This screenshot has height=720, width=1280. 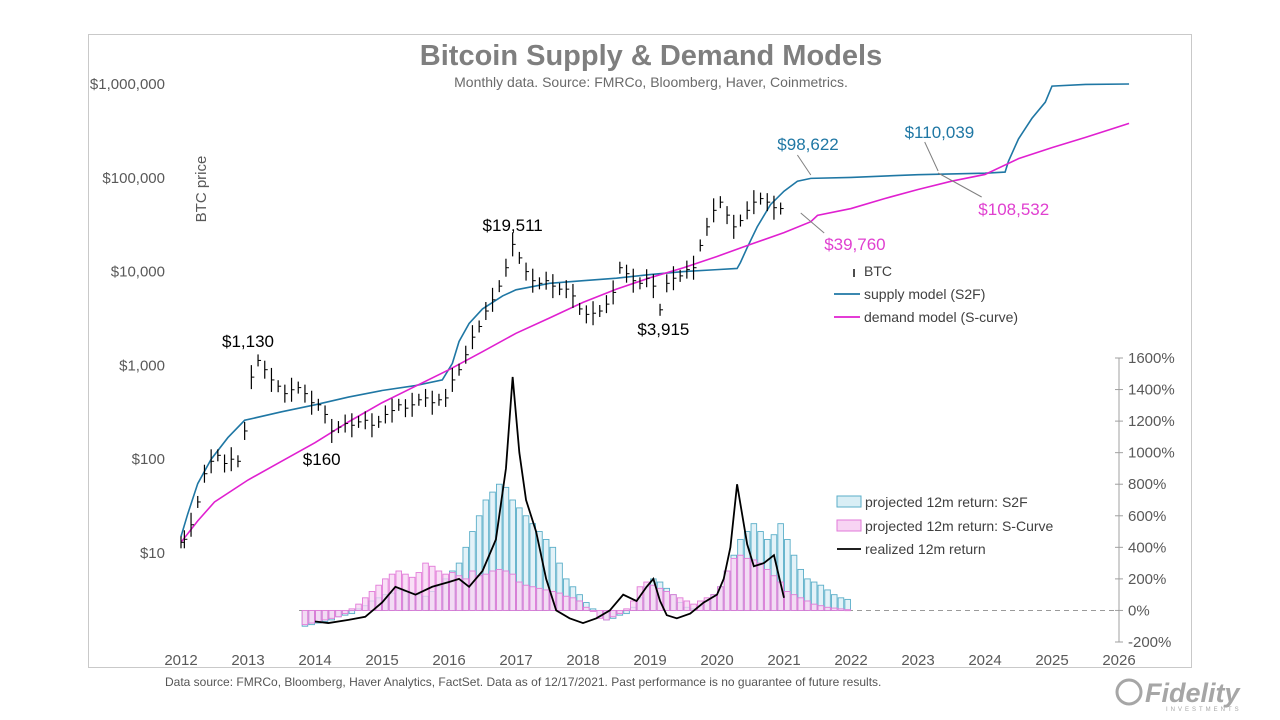 I want to click on x-tick-label: 2012, so click(x=180, y=660).